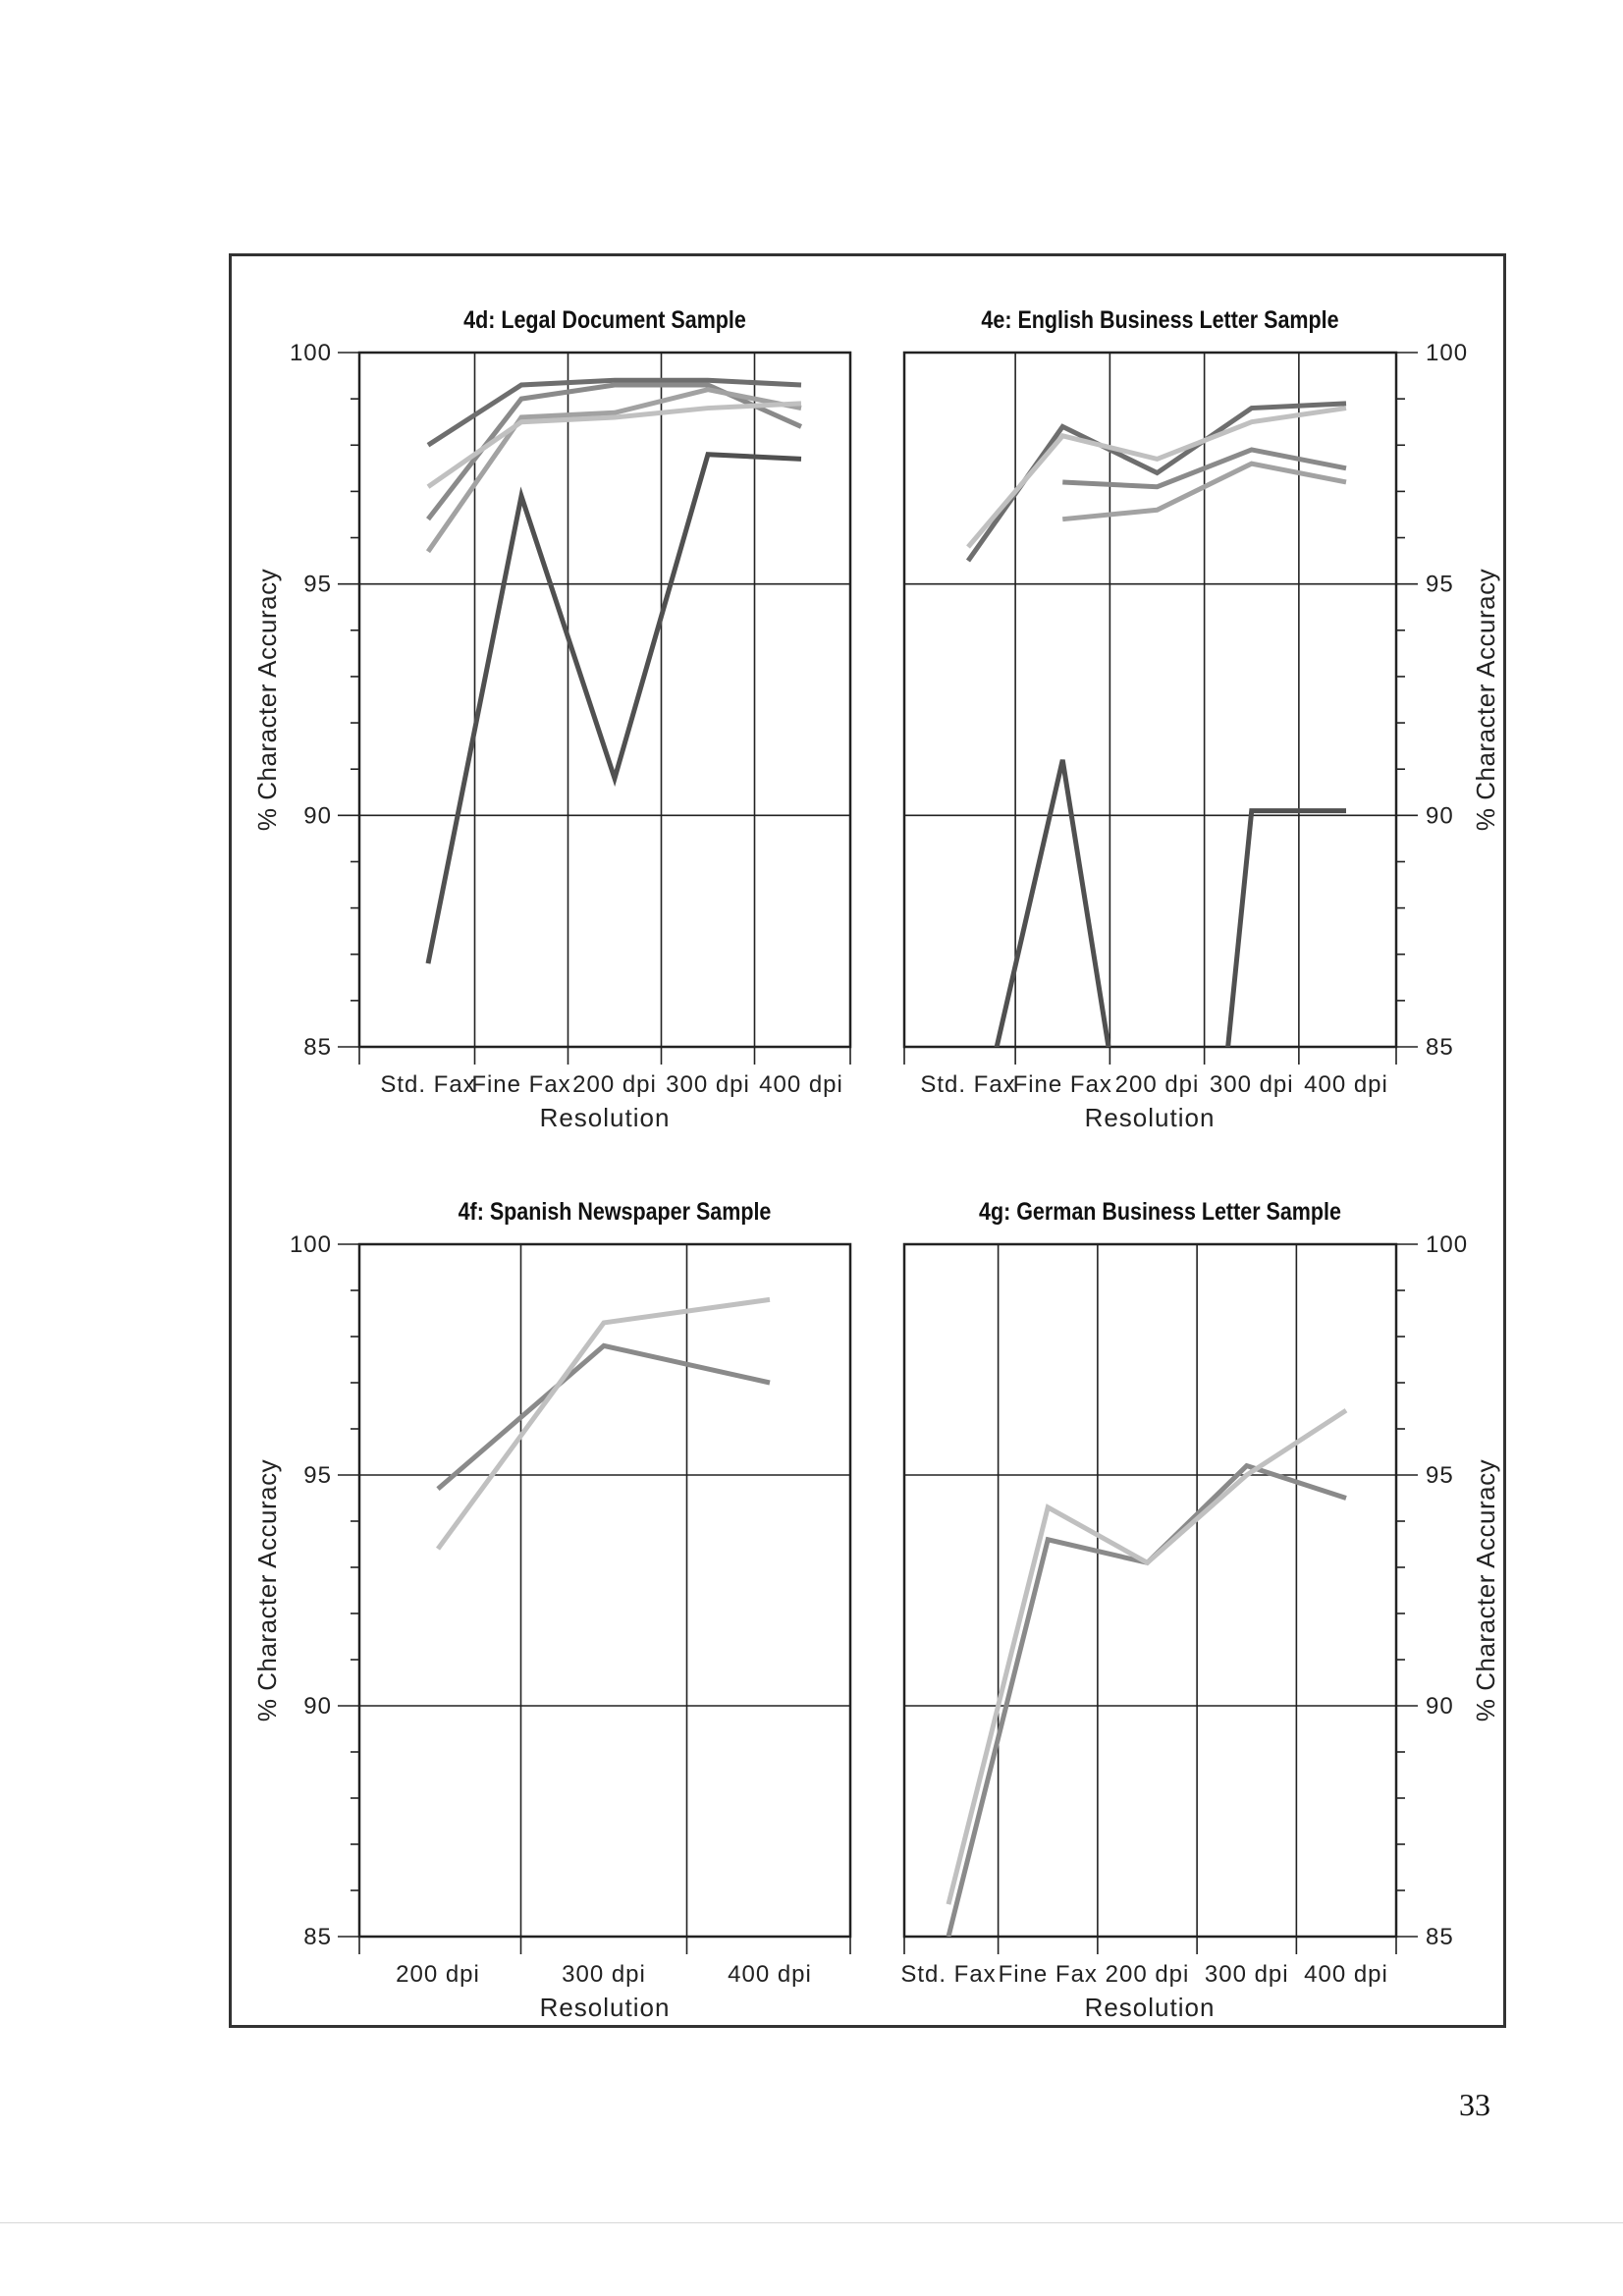  Describe the element at coordinates (1160, 1211) in the screenshot. I see `chart-title: 4g: German Business Letter Sample` at that location.